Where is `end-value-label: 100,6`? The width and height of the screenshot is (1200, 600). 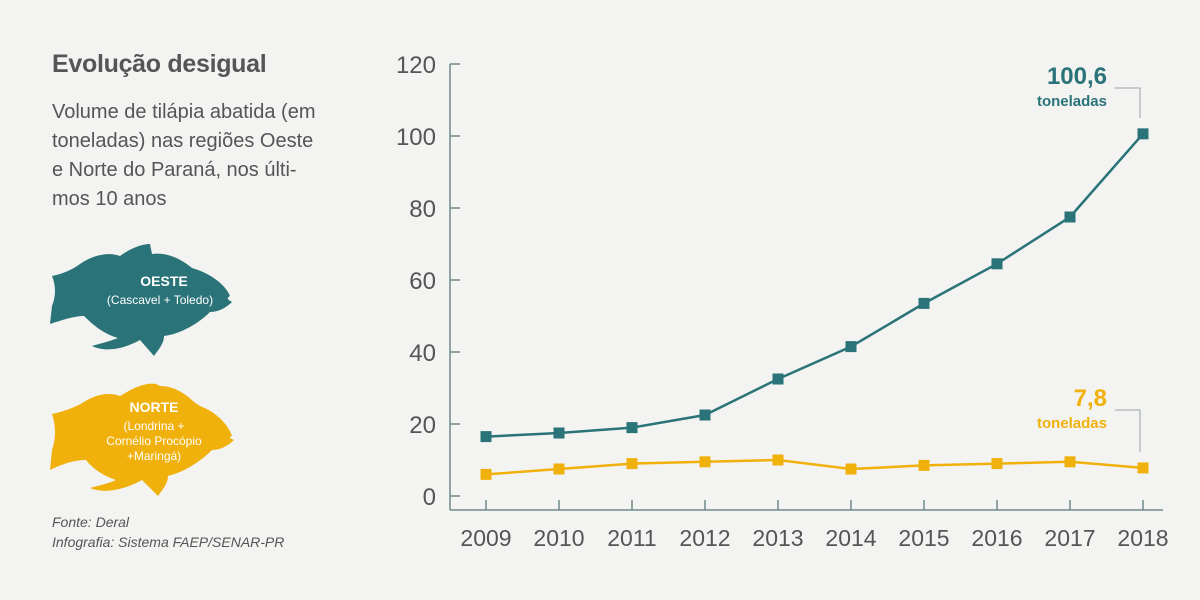
end-value-label: 100,6 is located at coordinates (1077, 76).